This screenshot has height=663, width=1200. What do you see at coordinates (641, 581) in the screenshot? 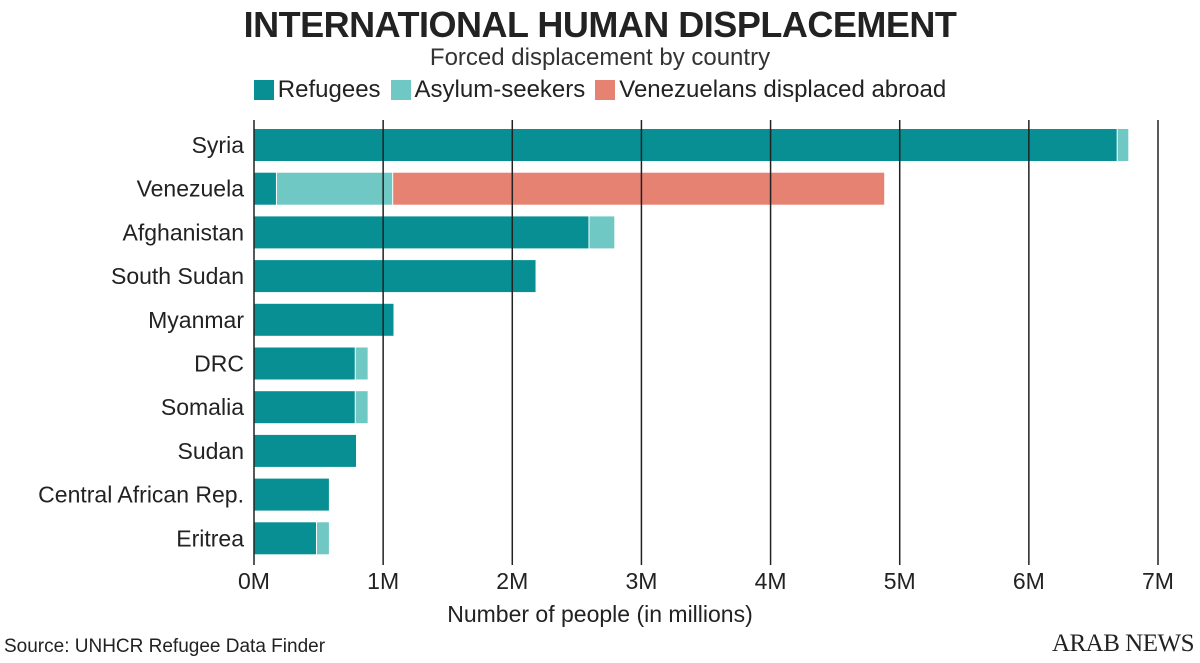
I see `x-tick-label: 3M` at bounding box center [641, 581].